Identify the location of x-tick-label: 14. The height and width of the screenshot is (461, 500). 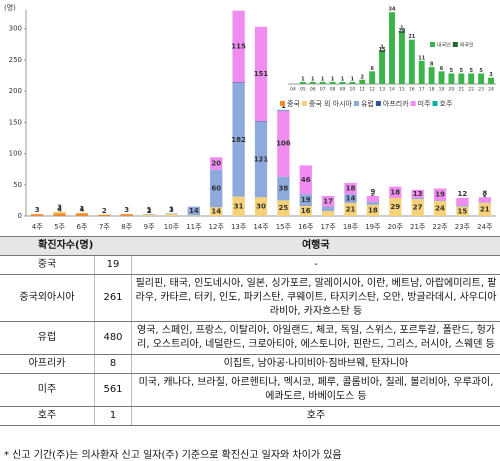
(392, 90).